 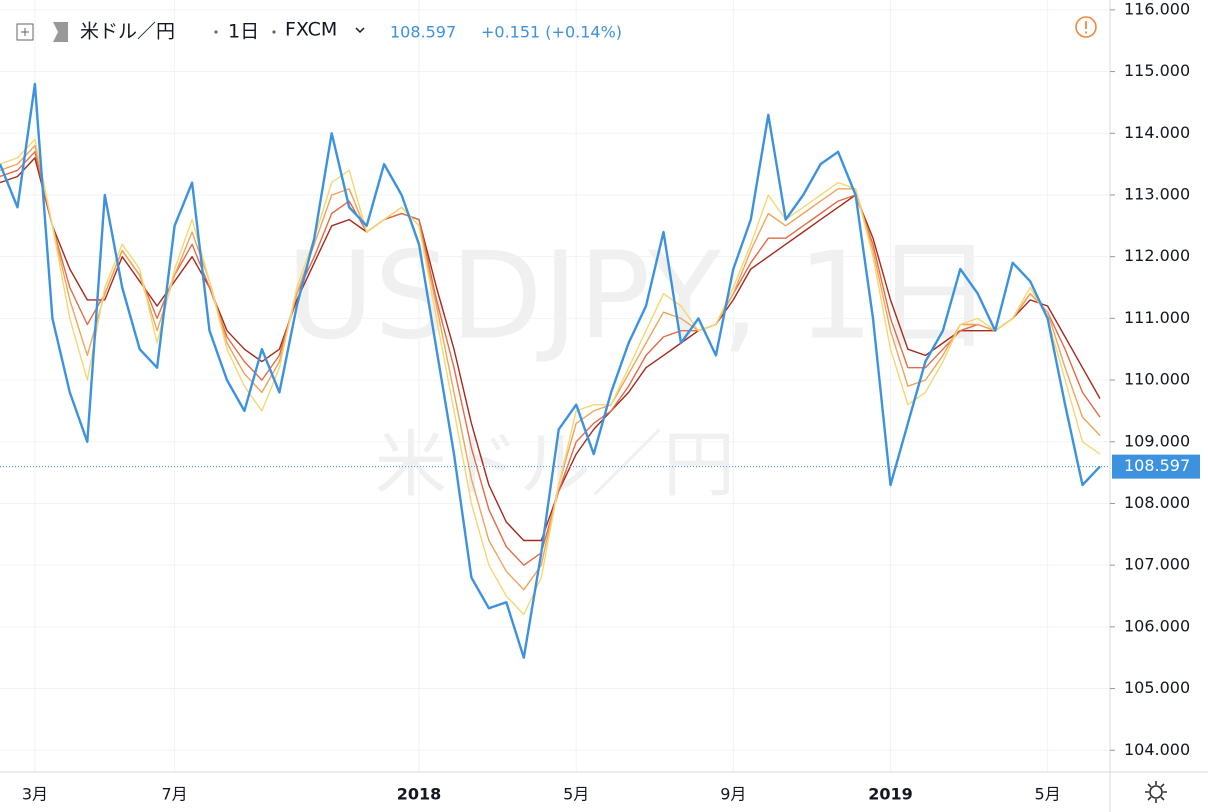 I want to click on x-tick-label: 7月, so click(x=175, y=794).